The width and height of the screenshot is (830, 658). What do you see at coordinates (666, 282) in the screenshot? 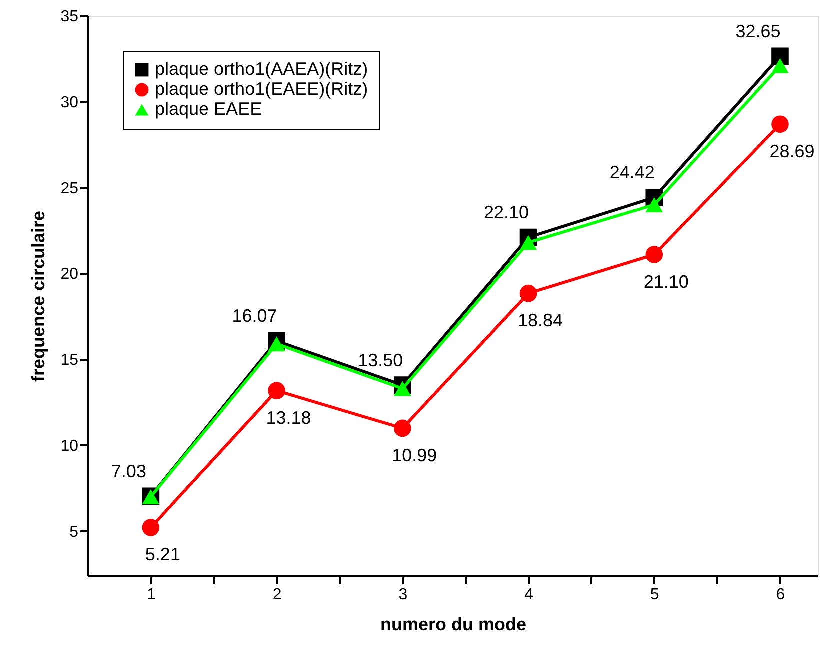
I see `data-label: 21.10` at bounding box center [666, 282].